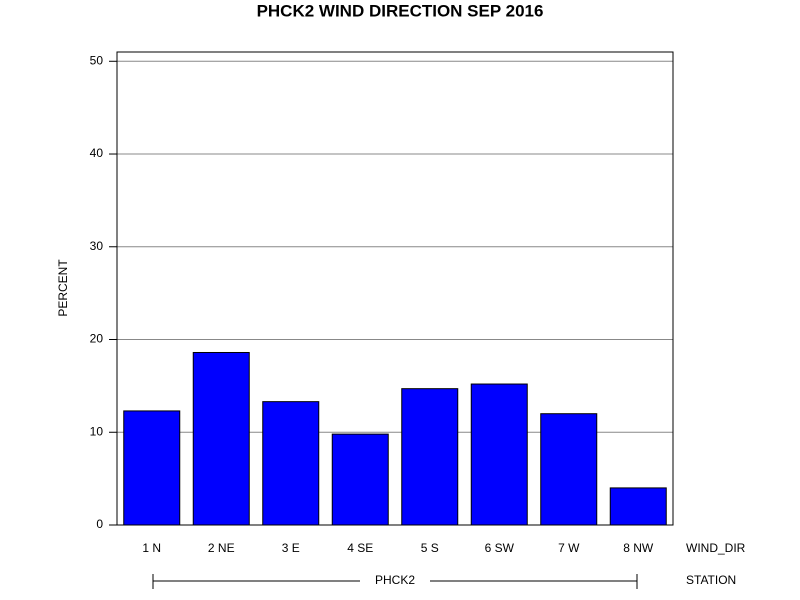 The height and width of the screenshot is (600, 800). Describe the element at coordinates (291, 548) in the screenshot. I see `x-tick-label: 3 E` at that location.